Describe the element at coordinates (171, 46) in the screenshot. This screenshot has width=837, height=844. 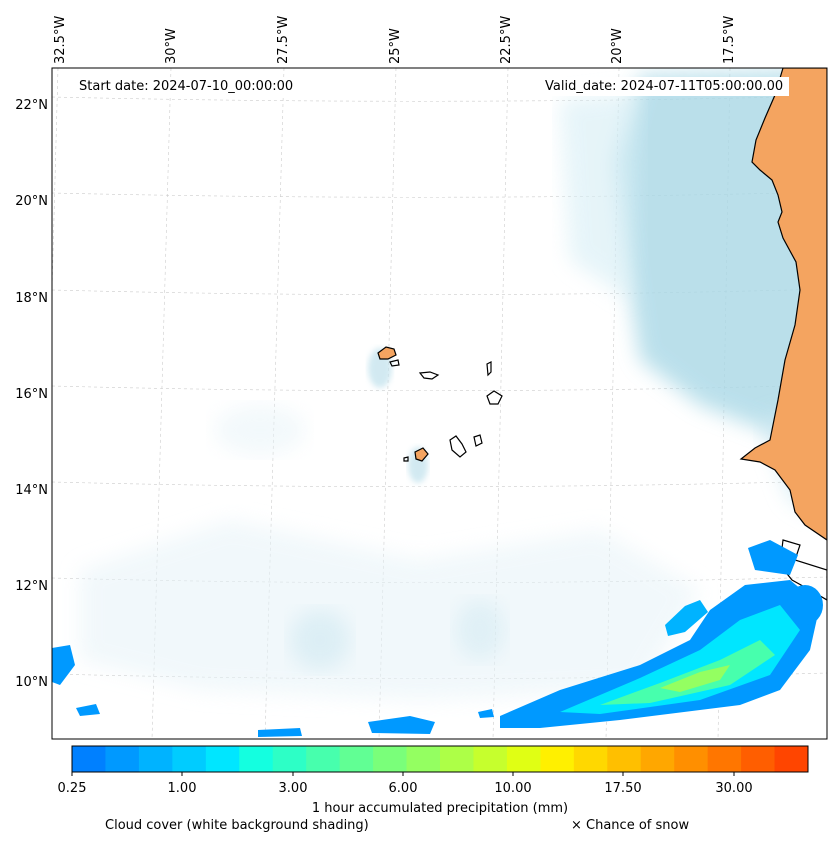
I see `lon-tick-label: 30°W` at that location.